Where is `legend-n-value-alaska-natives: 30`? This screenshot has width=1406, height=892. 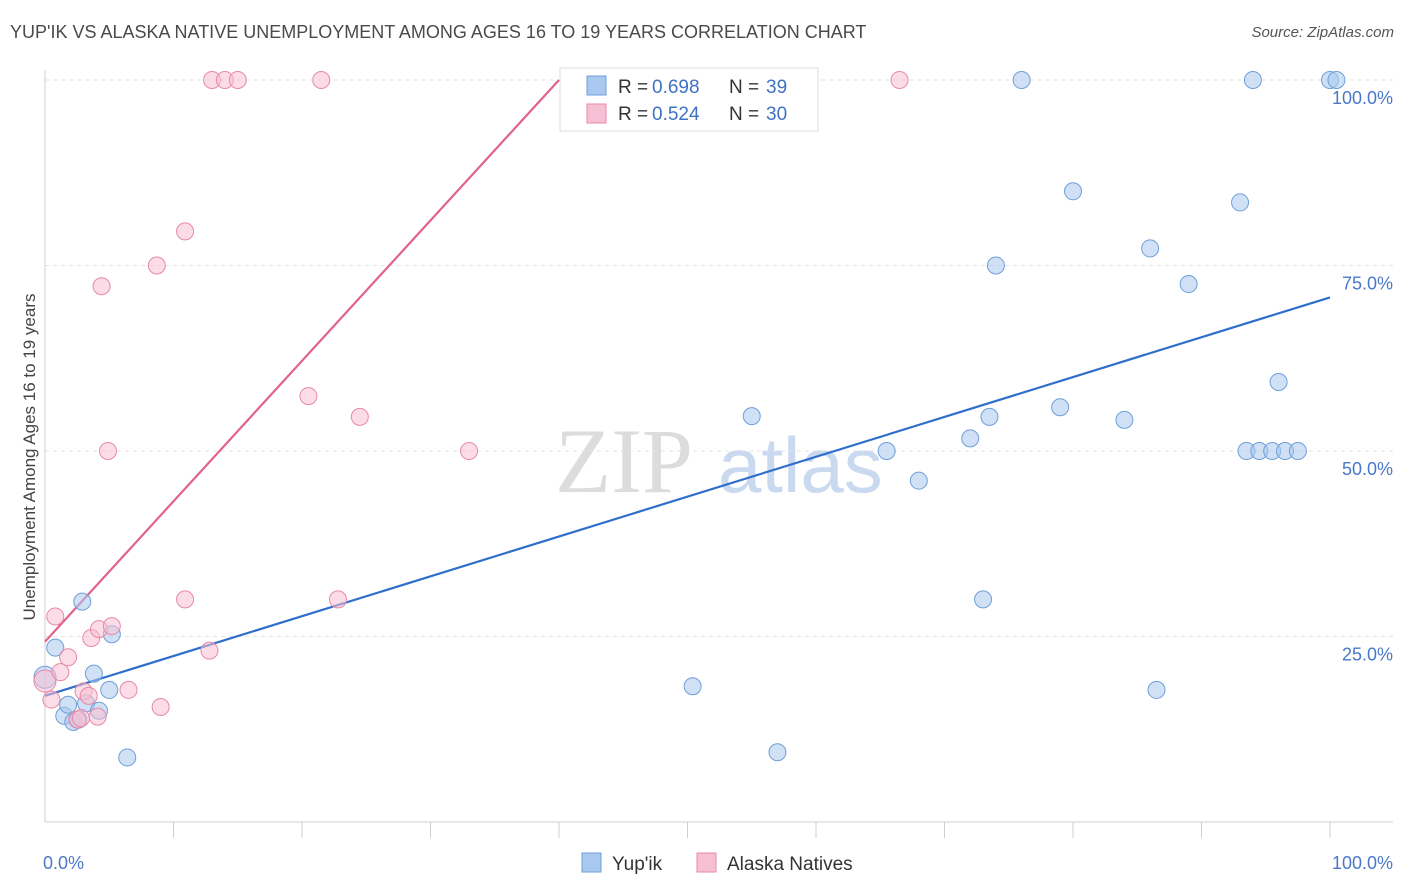
legend-n-value-alaska-natives: 30 is located at coordinates (776, 114).